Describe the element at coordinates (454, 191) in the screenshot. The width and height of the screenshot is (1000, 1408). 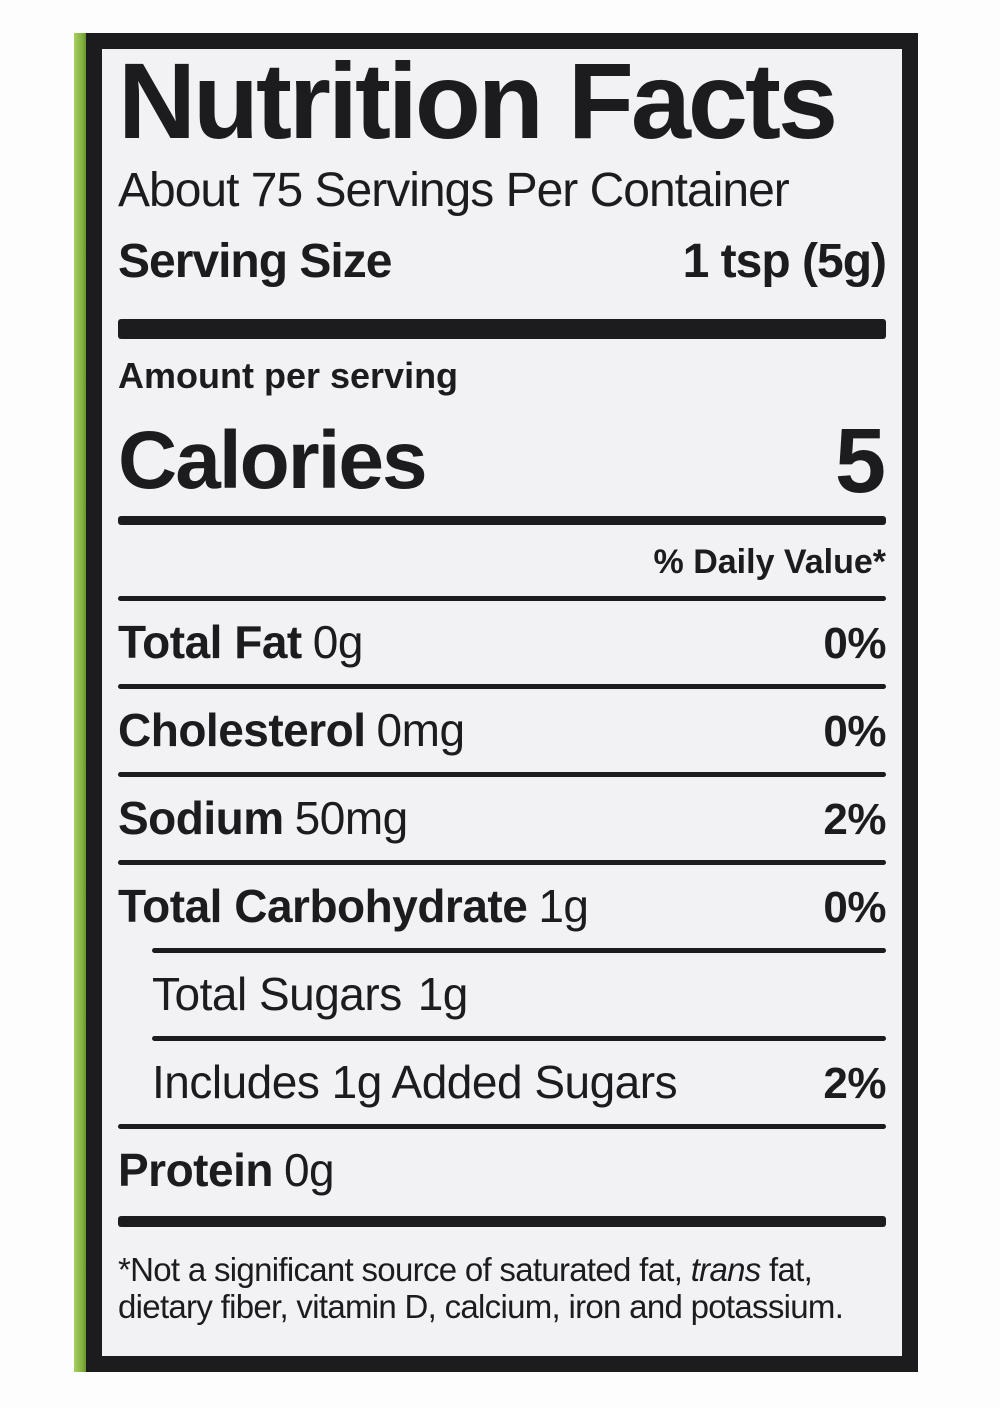
I see `servings-per-container: About 75 Servings Per Container` at that location.